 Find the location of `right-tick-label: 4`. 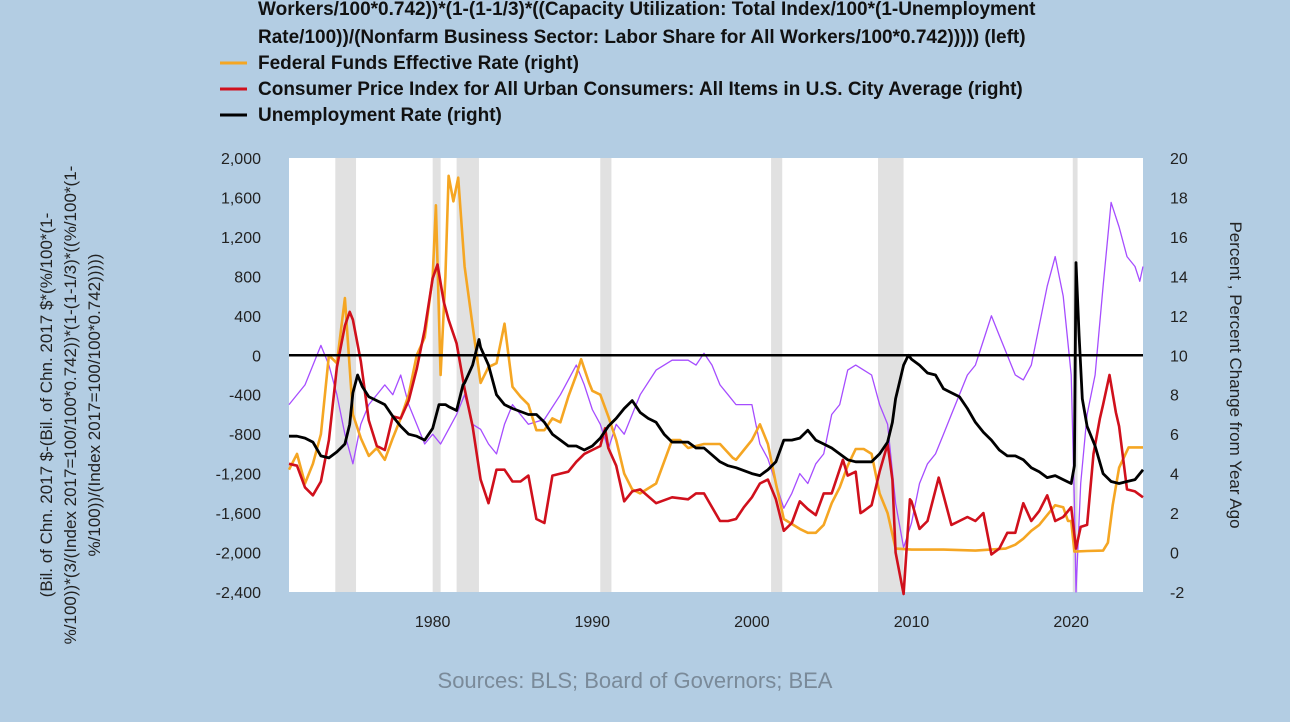

right-tick-label: 4 is located at coordinates (1174, 475).